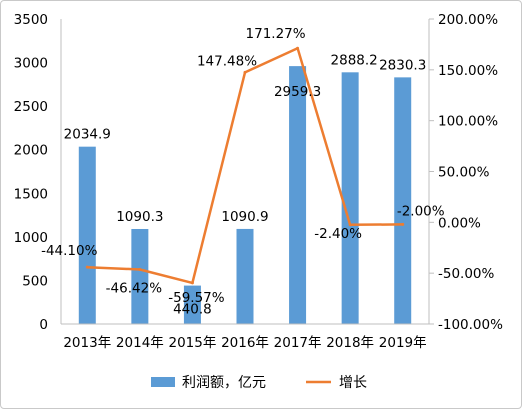 The image size is (522, 412). Describe the element at coordinates (403, 343) in the screenshot. I see `x-axis-category-label: 2019年` at that location.